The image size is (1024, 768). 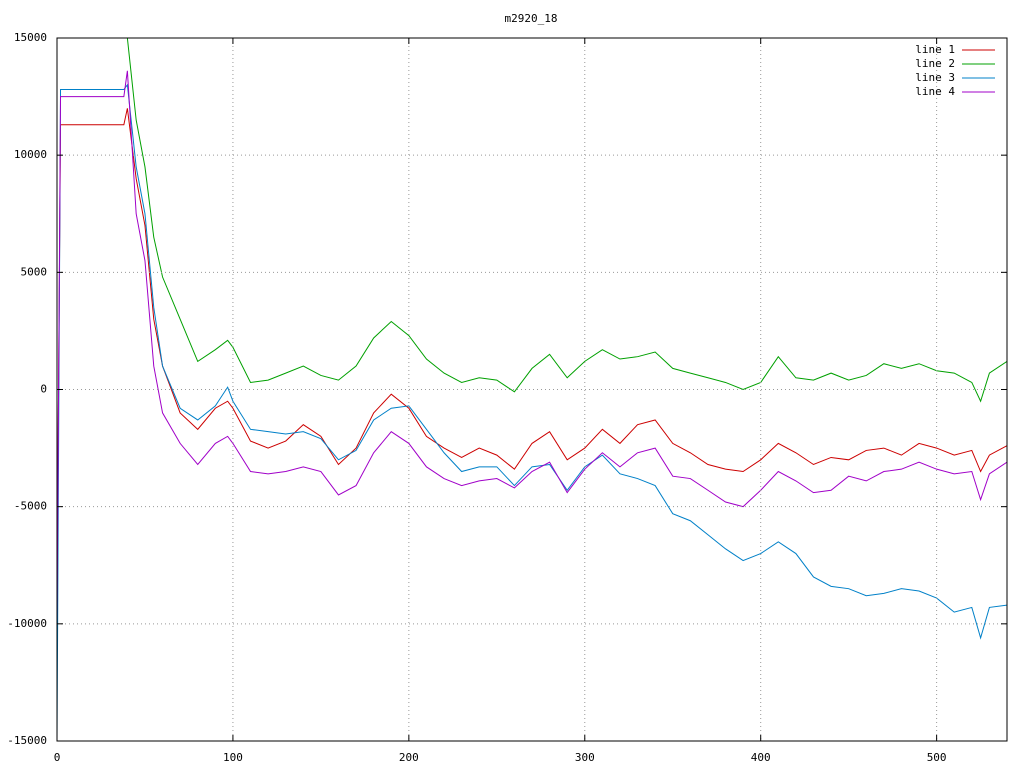 What do you see at coordinates (935, 49) in the screenshot?
I see `legend-label: line 1` at bounding box center [935, 49].